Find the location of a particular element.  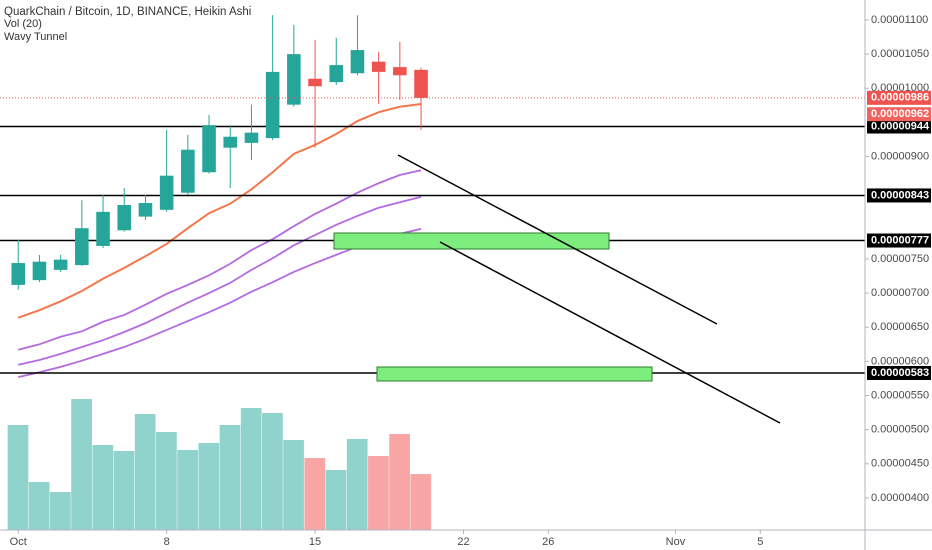

x-tick-label: 26 is located at coordinates (548, 542).